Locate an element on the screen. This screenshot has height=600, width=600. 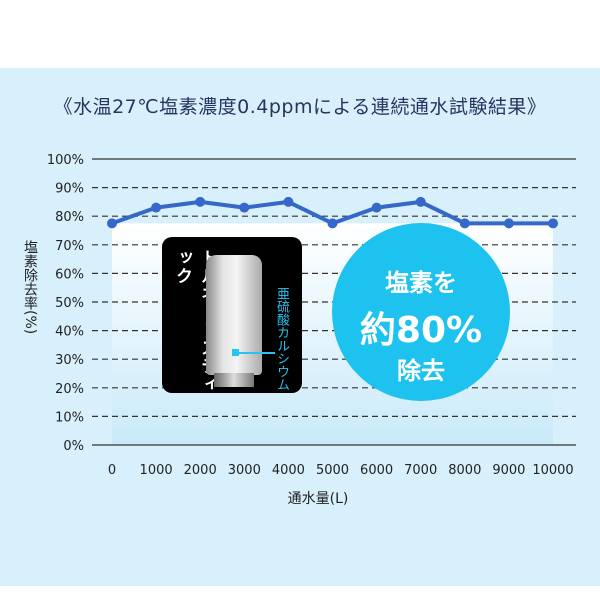
filter-stick-image is located at coordinates (234, 315).